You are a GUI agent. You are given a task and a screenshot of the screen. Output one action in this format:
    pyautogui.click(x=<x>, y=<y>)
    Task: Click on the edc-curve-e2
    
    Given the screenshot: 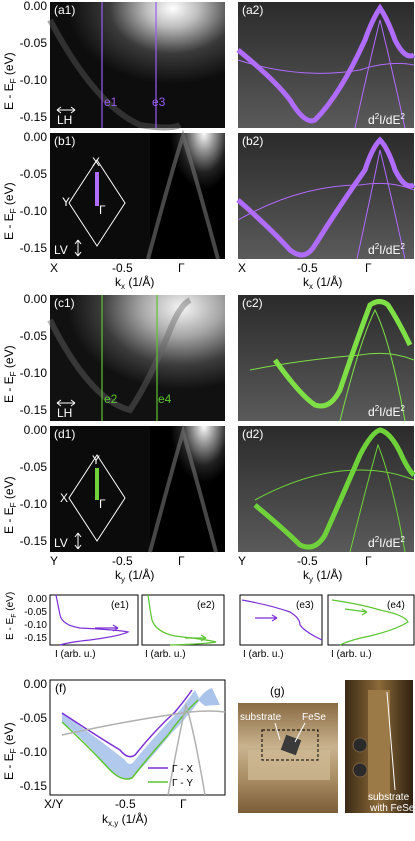 What is the action you would take?
    pyautogui.click(x=182, y=620)
    